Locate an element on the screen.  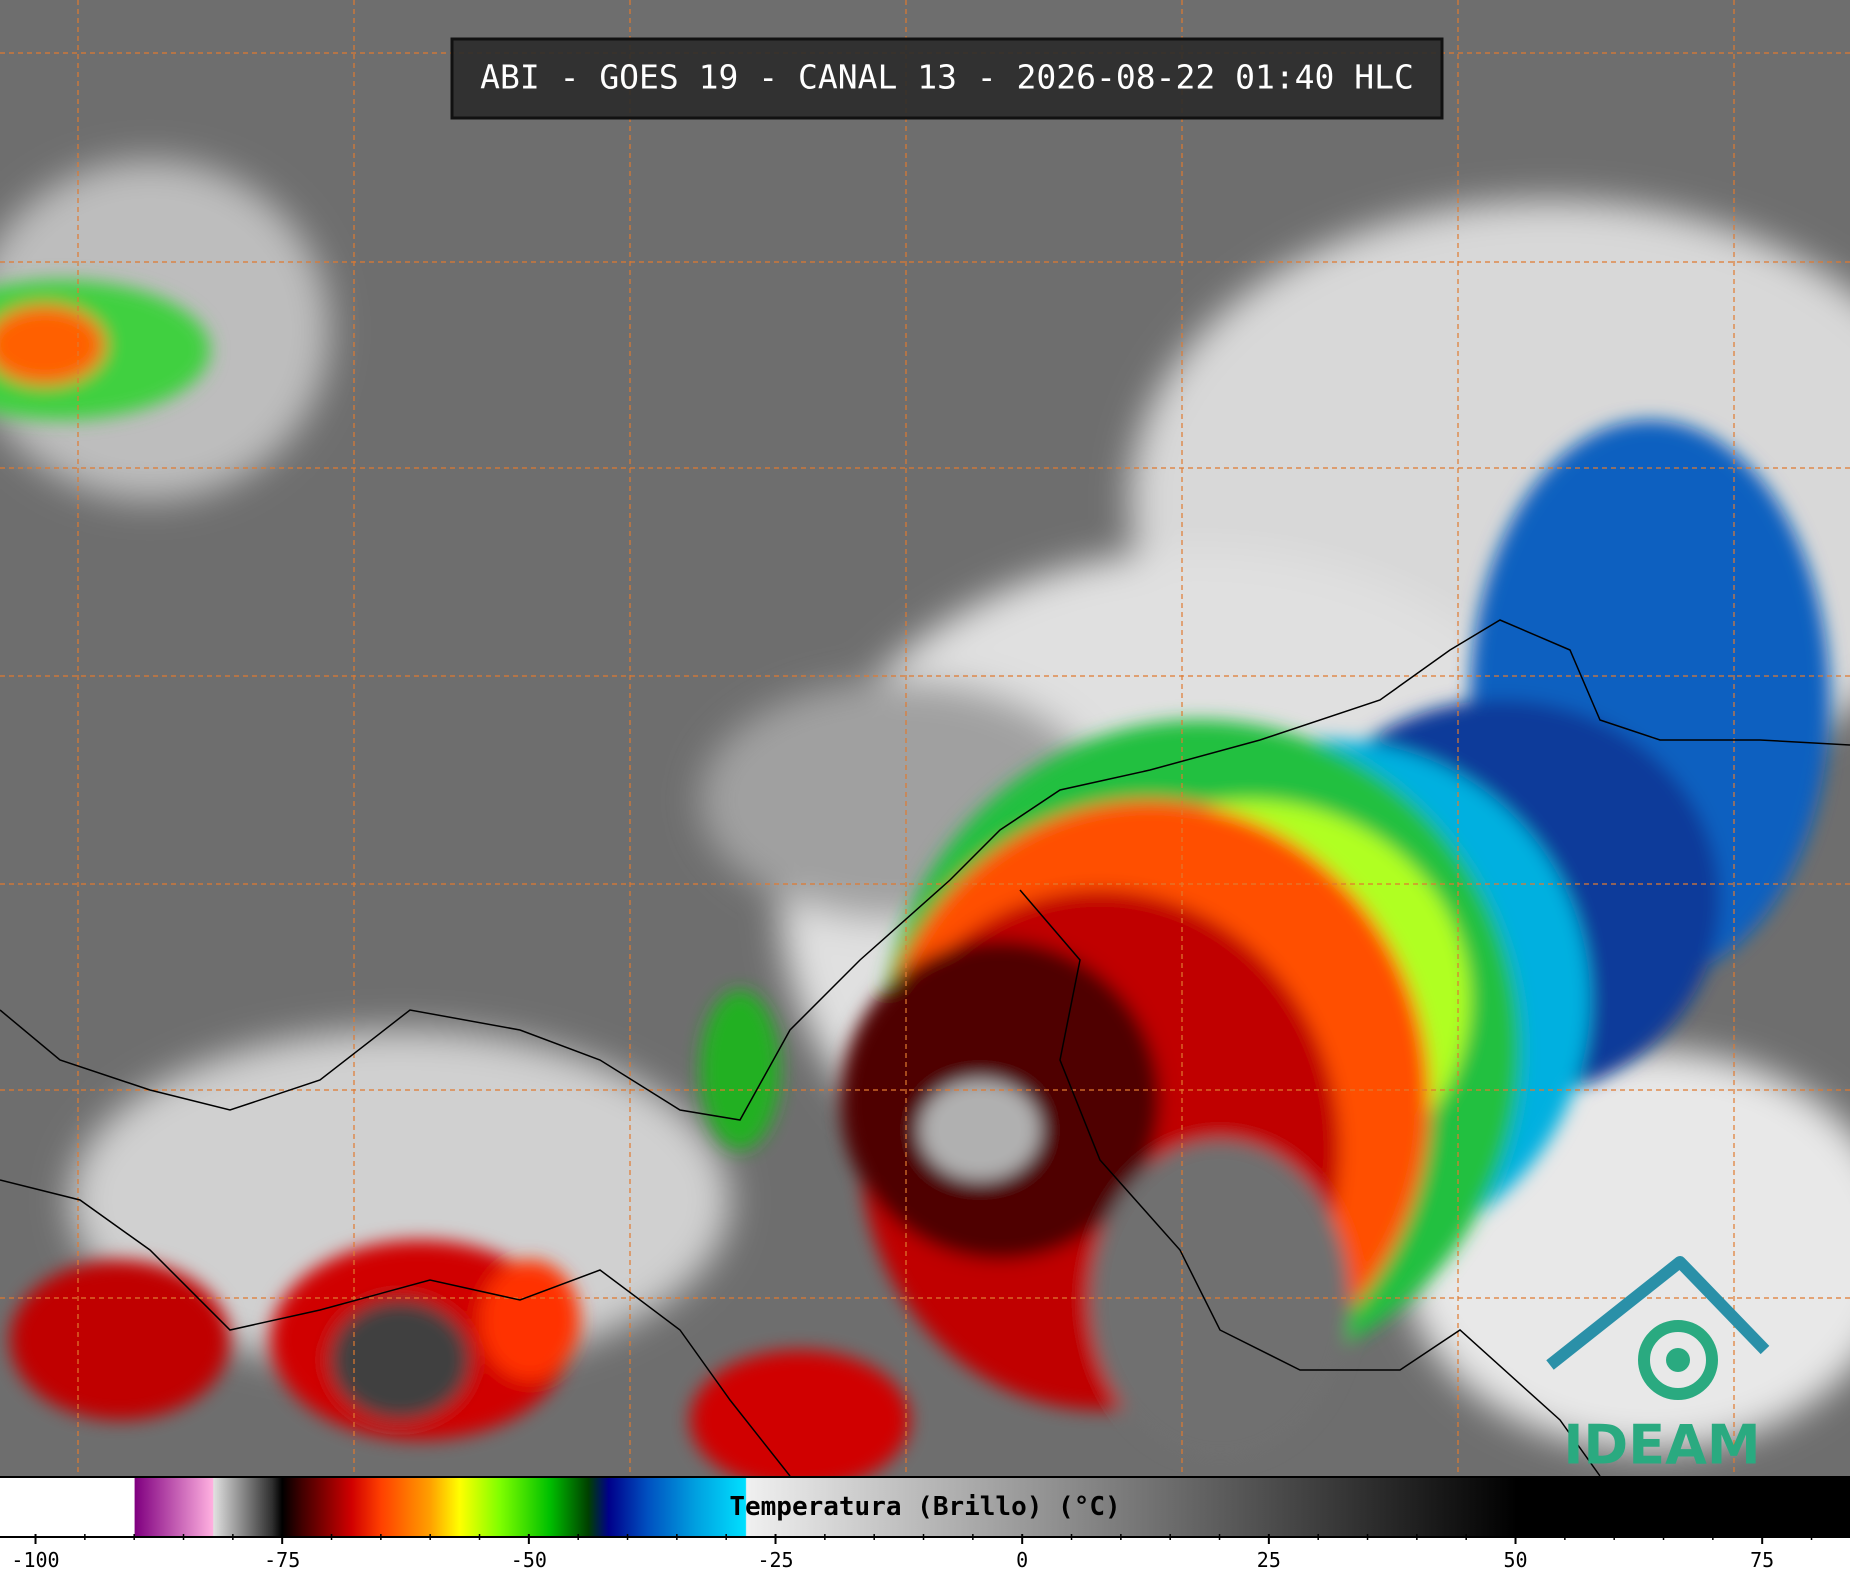
logo-text: IDEAM is located at coordinates (1661, 1445).